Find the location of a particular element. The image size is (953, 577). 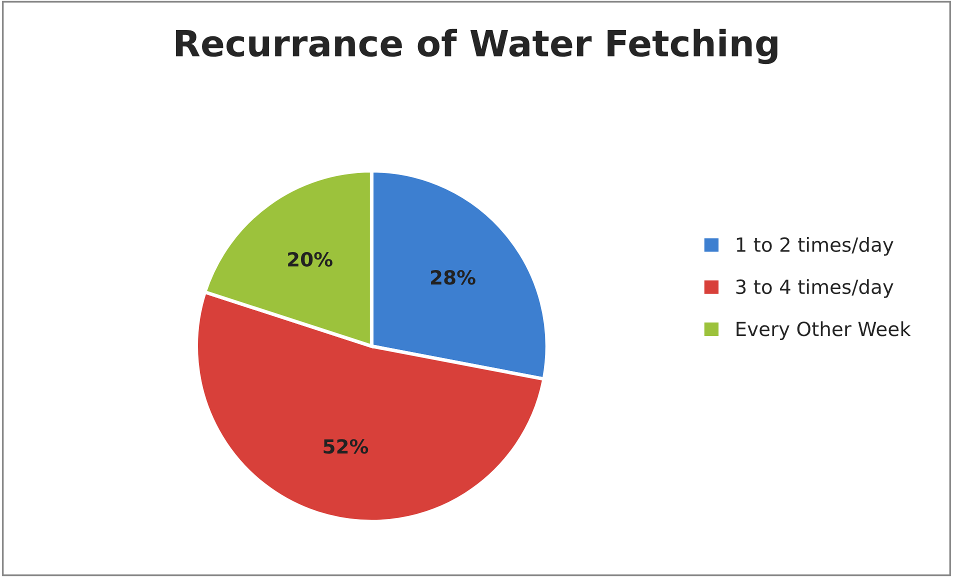

data-label: 28% is located at coordinates (453, 277).